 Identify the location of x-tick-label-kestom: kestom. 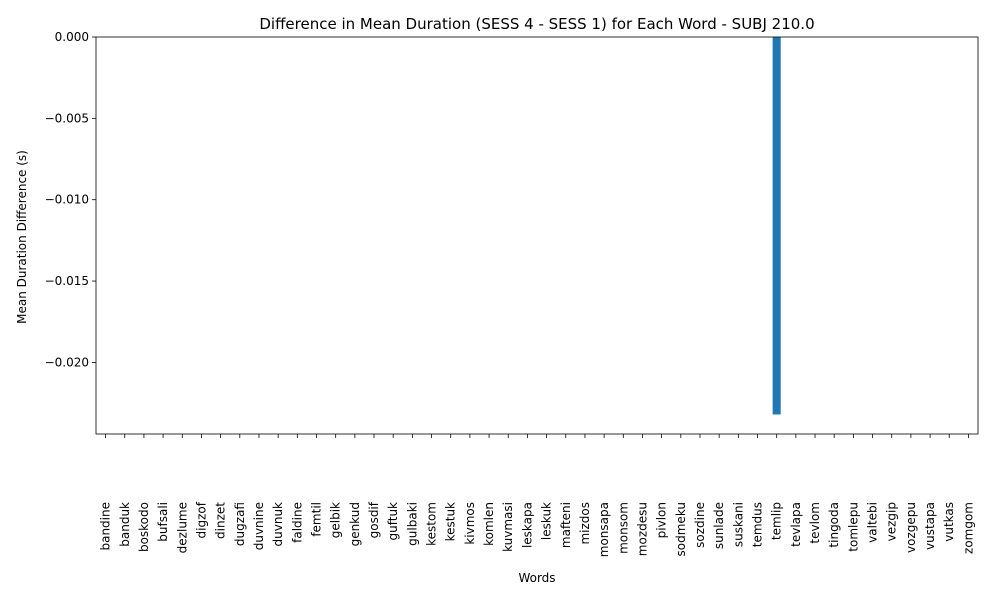
(432, 524).